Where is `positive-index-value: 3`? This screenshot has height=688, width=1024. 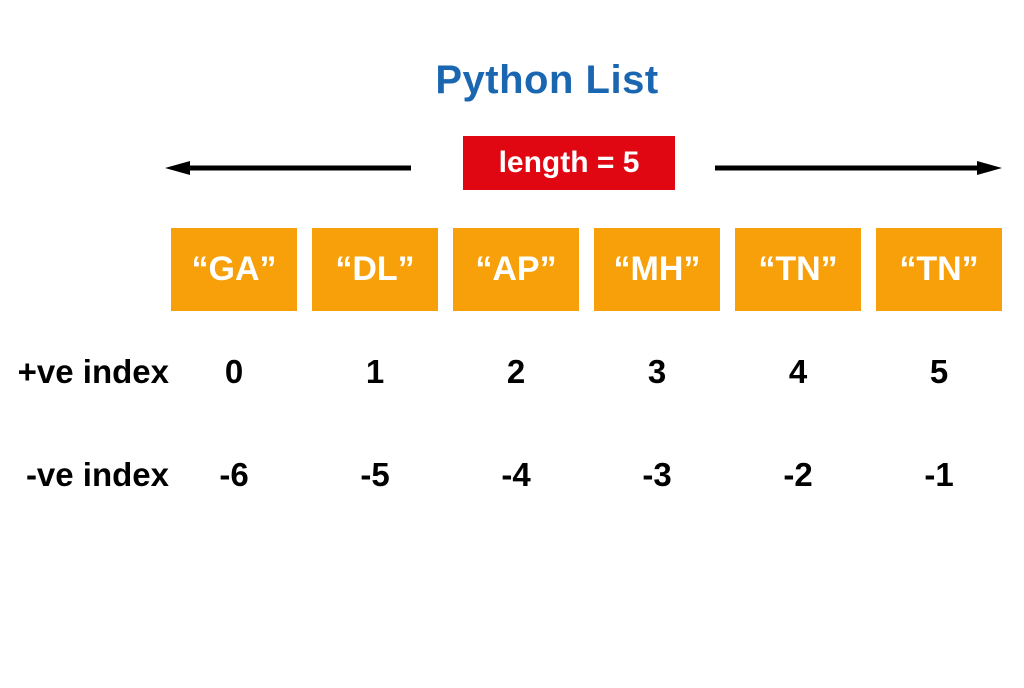
positive-index-value: 3 is located at coordinates (657, 371).